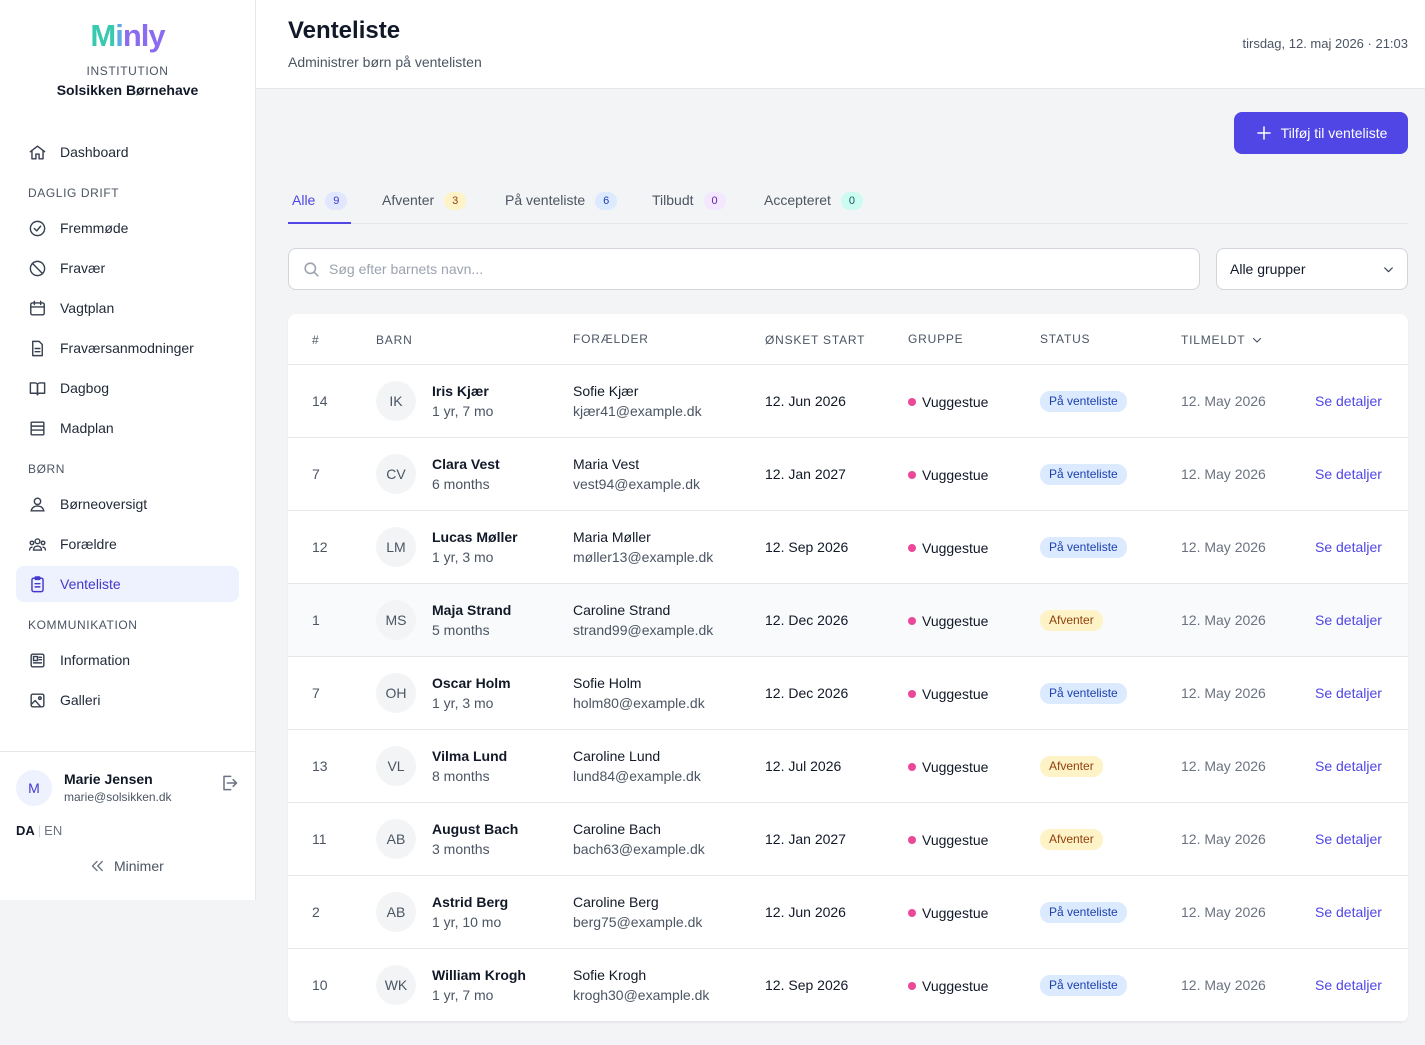  What do you see at coordinates (320, 547) in the screenshot?
I see `row-number: 12` at bounding box center [320, 547].